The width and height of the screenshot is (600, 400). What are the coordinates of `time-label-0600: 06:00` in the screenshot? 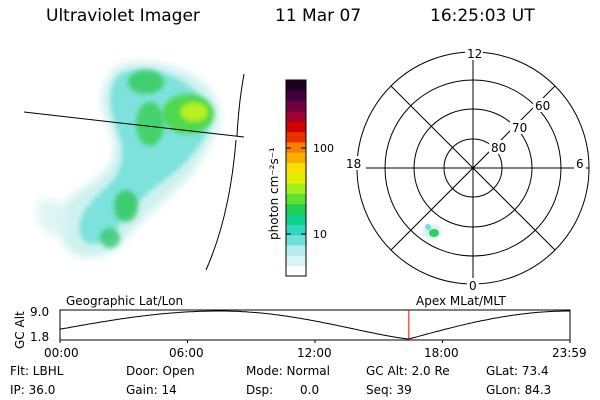 It's located at (186, 353).